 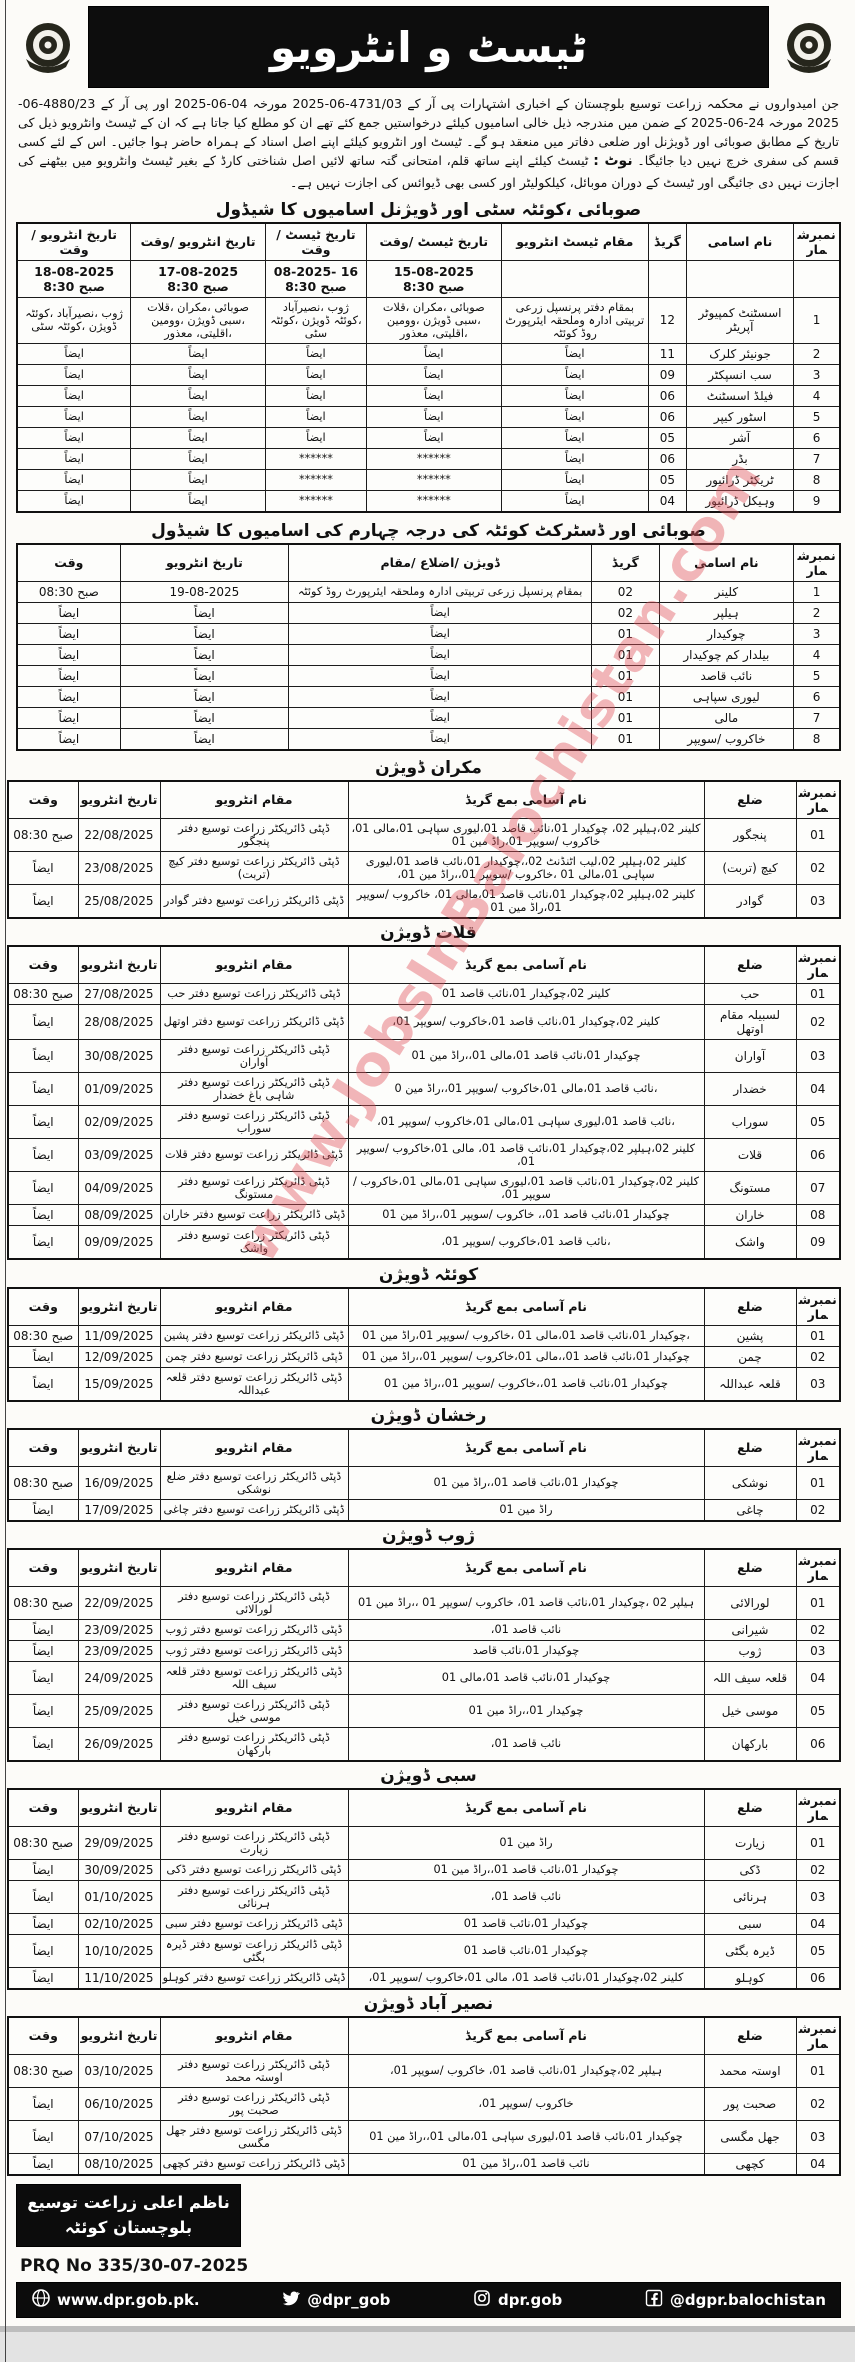 What do you see at coordinates (817, 458) in the screenshot?
I see `serial-number: 7` at bounding box center [817, 458].